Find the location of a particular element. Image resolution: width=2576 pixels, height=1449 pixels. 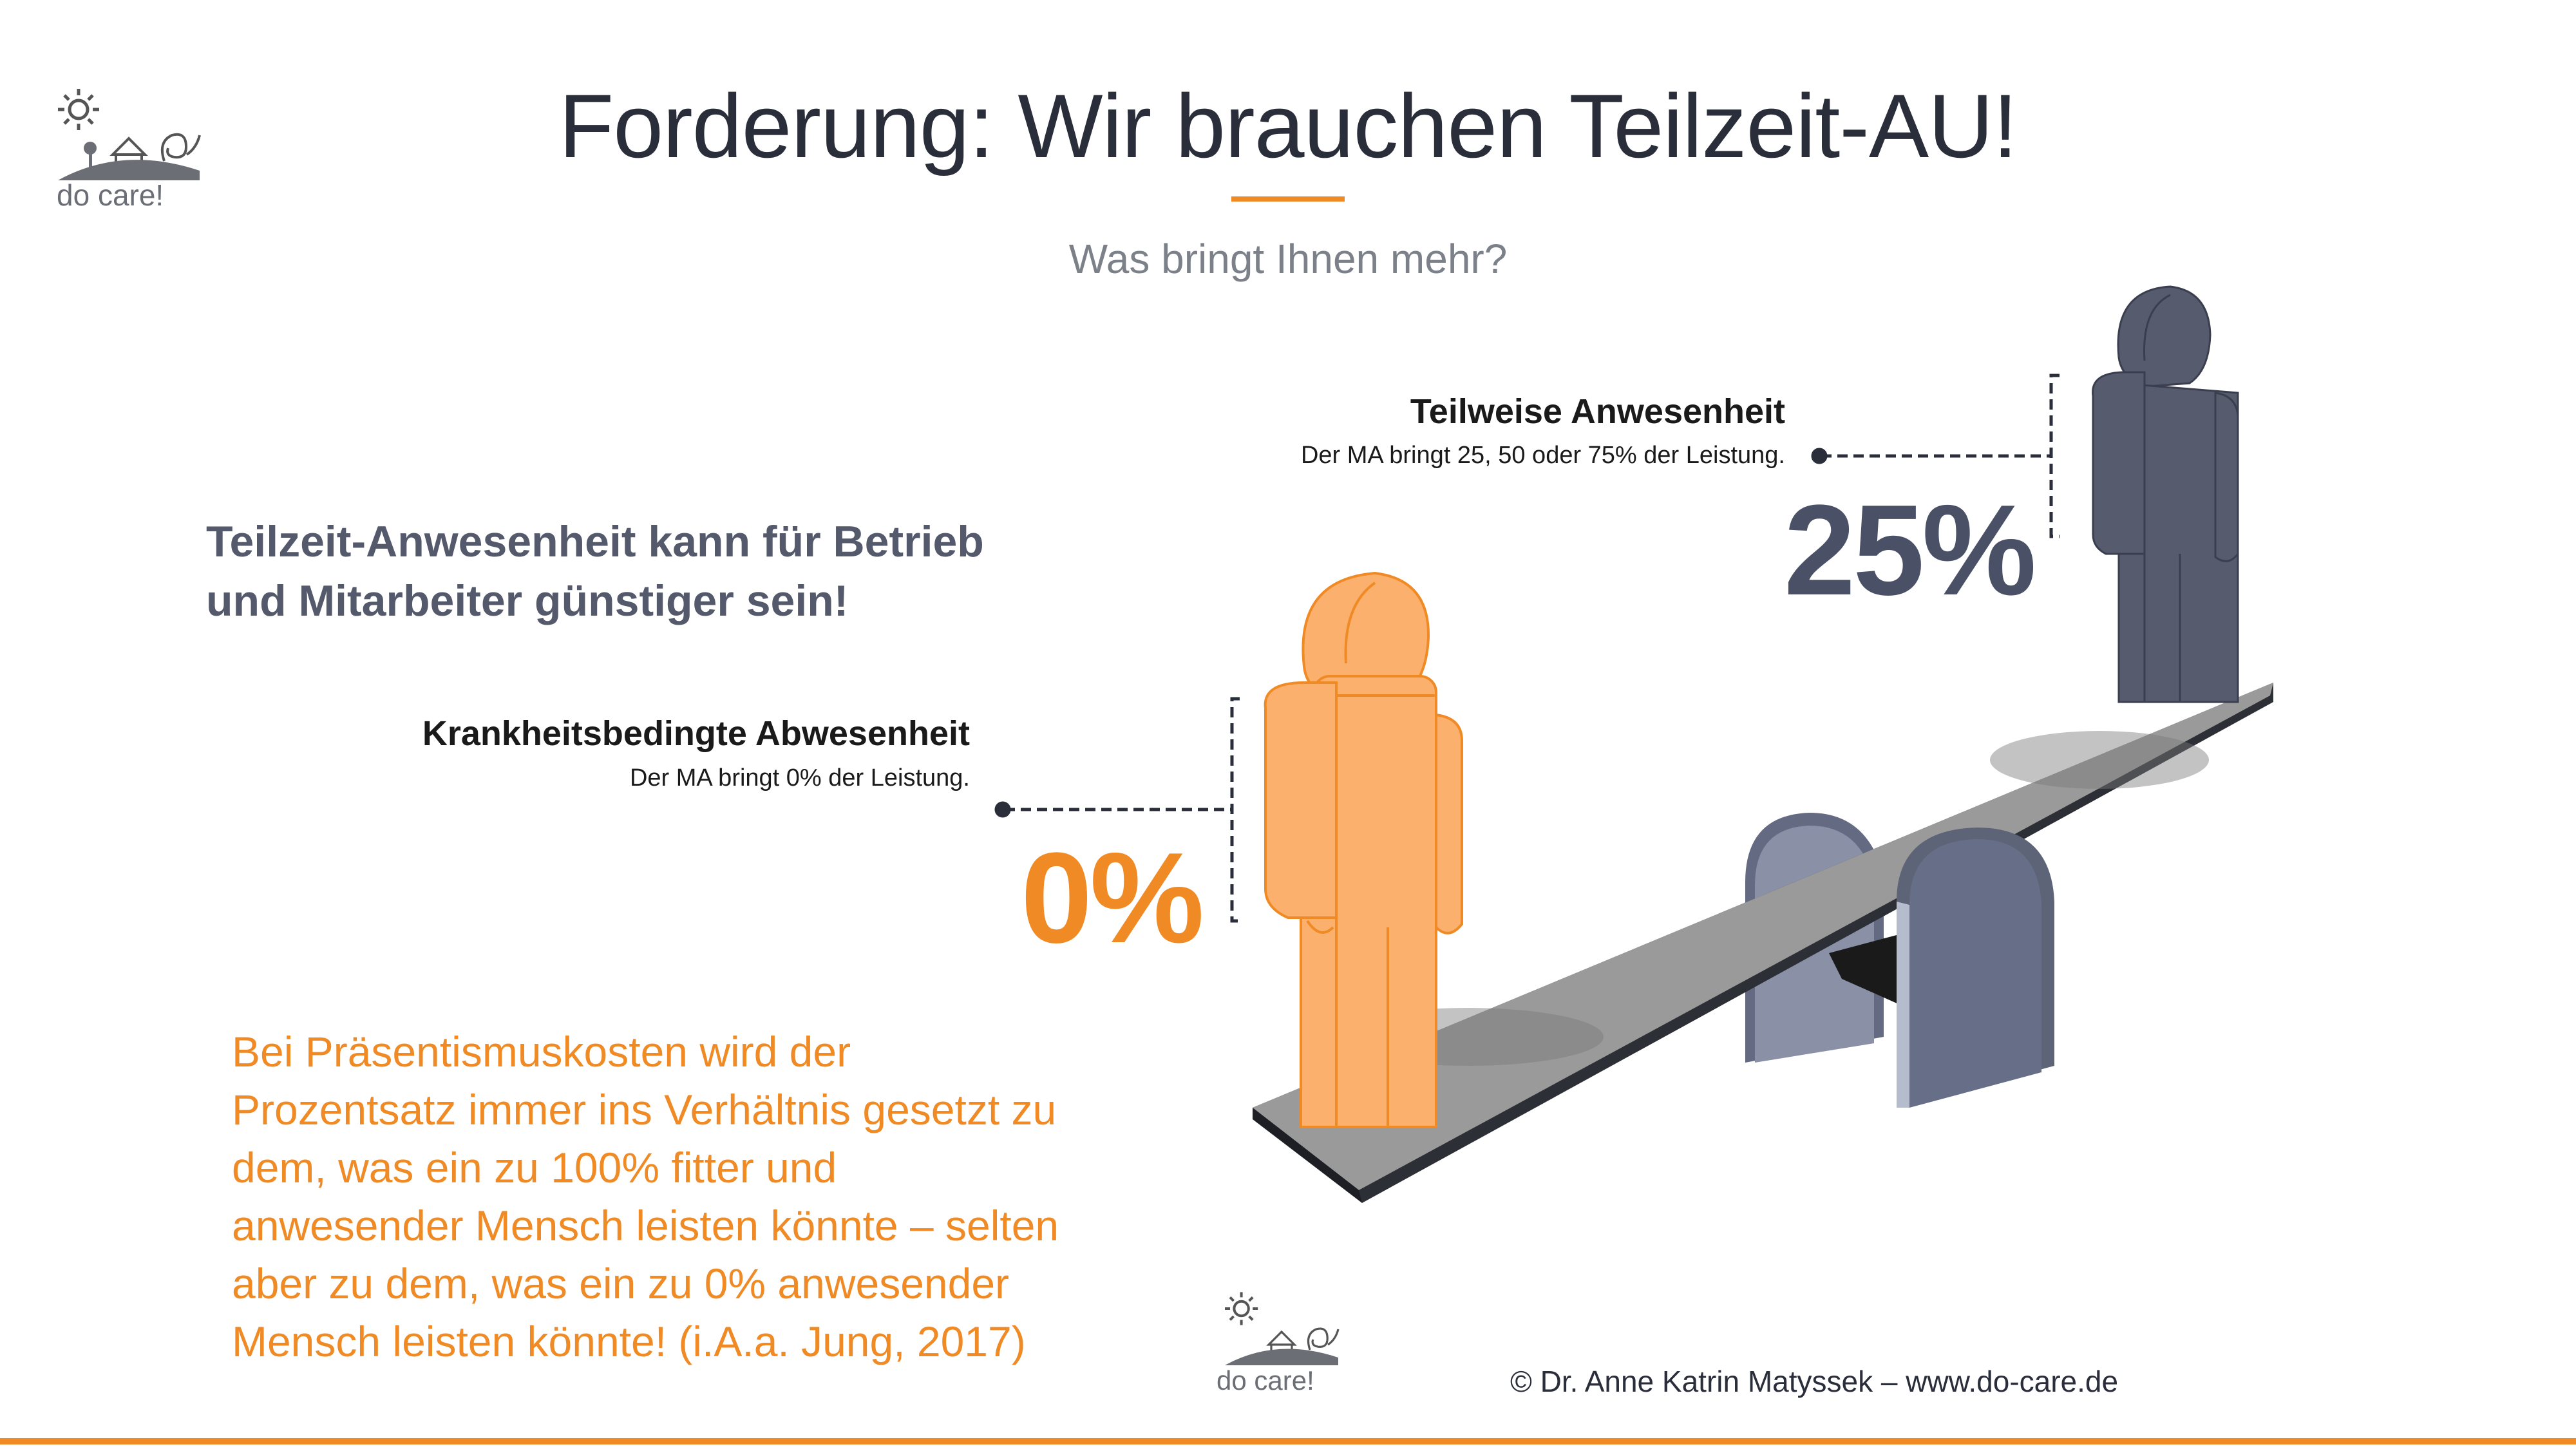

claim-line-1: Teilzeit-Anwesenheit kann für Betrieb is located at coordinates (595, 541).